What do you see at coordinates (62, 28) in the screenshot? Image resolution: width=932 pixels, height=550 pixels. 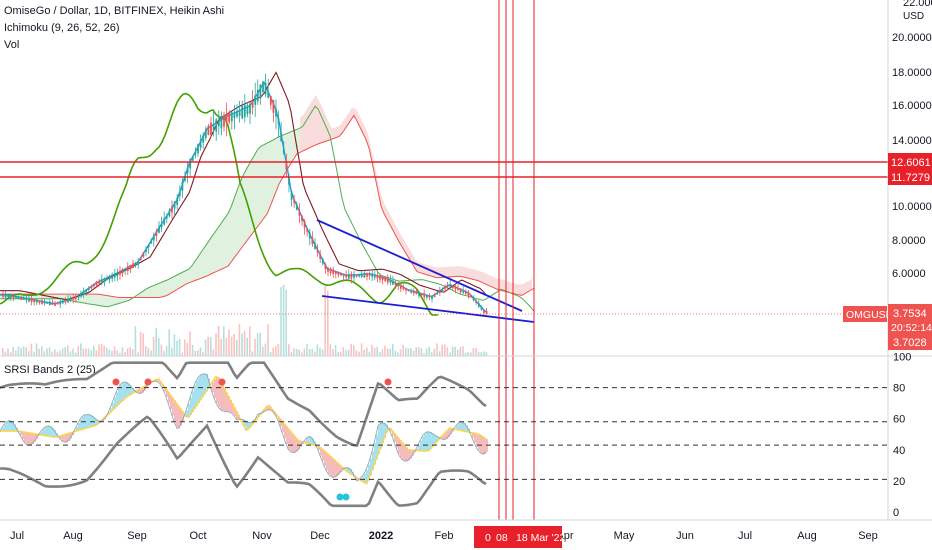 I see `ichimoku-legend: Ichimoku (9, 26, 52, 26)` at bounding box center [62, 28].